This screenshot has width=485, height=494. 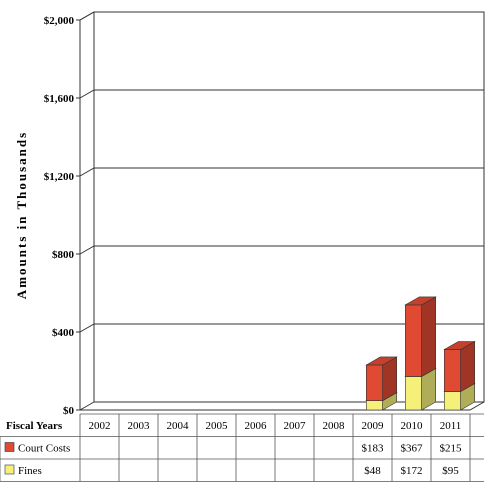 I want to click on y-tick-label: $1,600, so click(x=59, y=99).